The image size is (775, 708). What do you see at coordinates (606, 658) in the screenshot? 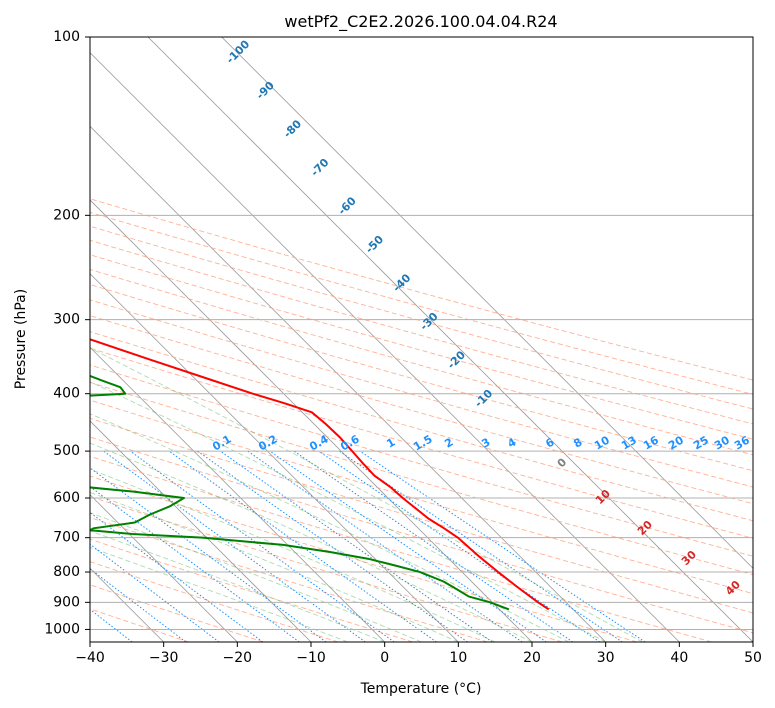
I see `x-tick-label: 30` at bounding box center [606, 658].